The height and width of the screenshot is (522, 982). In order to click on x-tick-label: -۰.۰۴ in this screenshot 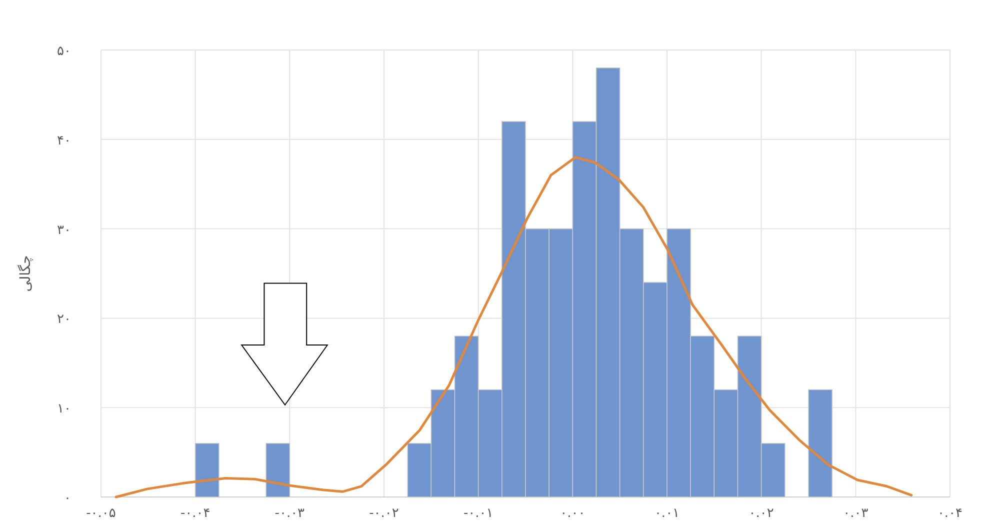, I will do `click(195, 513)`.